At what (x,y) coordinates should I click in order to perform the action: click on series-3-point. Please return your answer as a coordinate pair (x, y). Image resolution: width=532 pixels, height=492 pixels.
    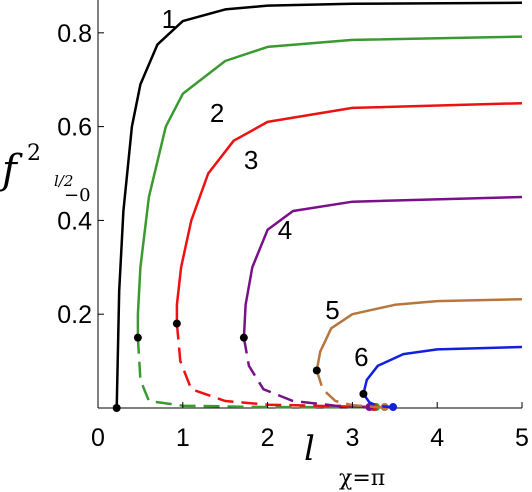
    Looking at the image, I should click on (176, 323).